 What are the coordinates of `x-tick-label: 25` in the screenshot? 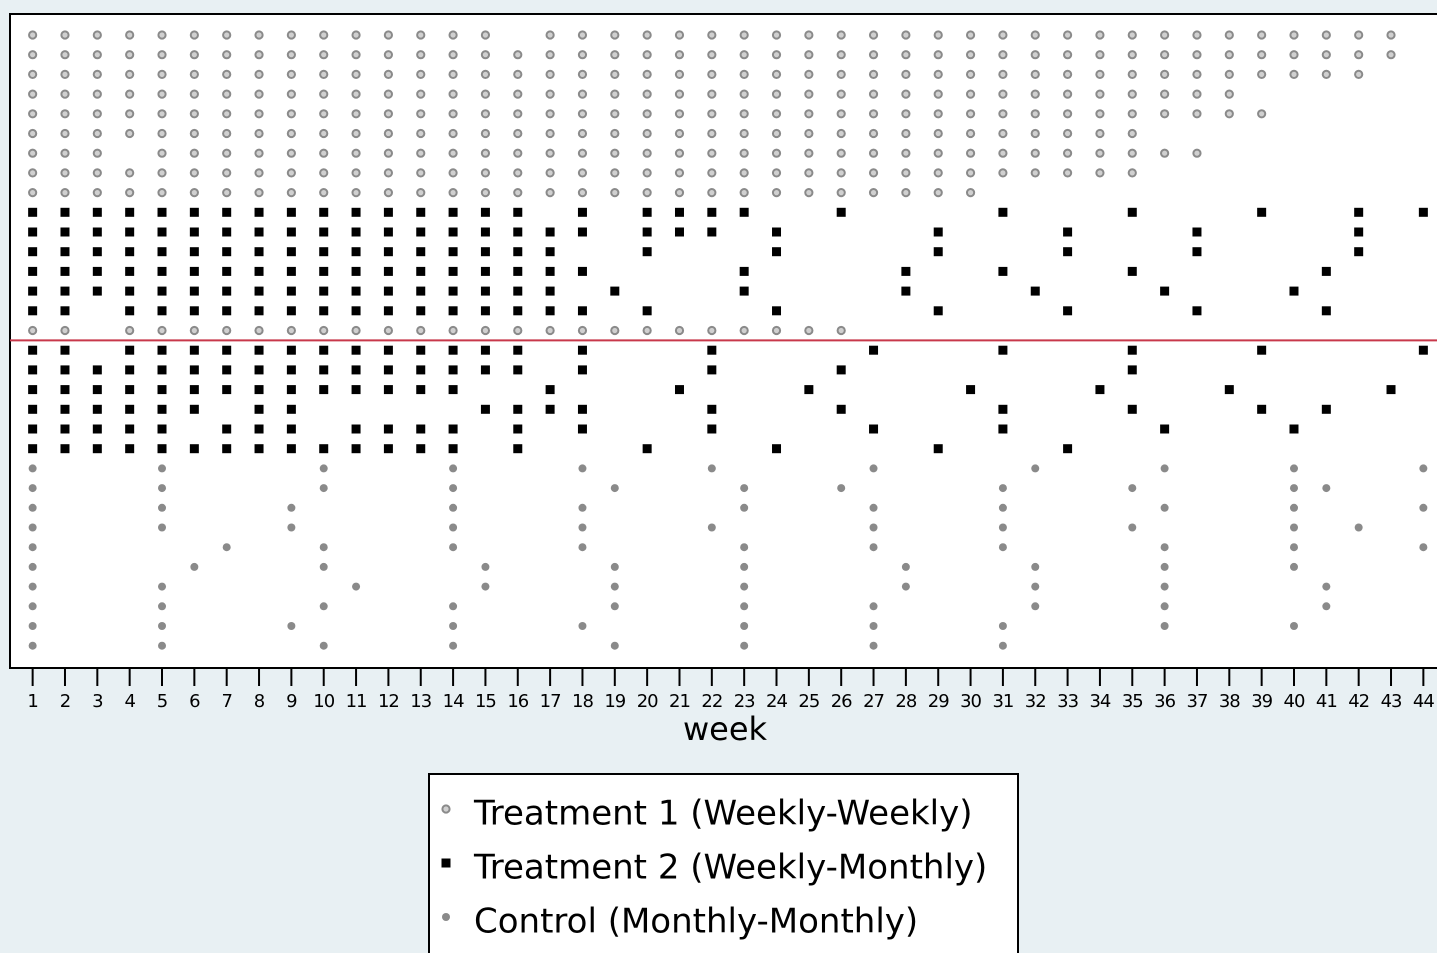 It's located at (808, 701).